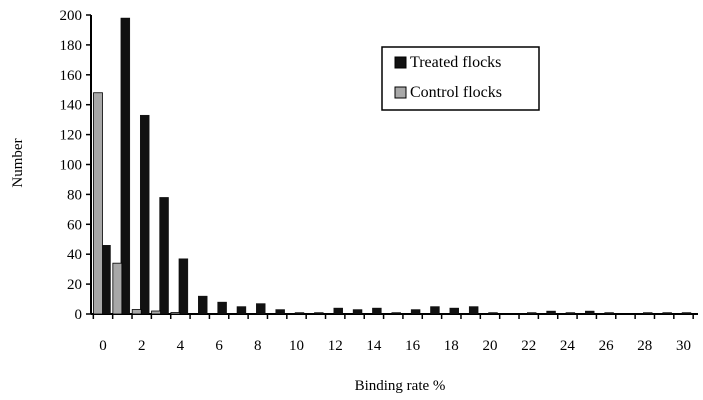 The image size is (703, 400). I want to click on y-tick-label: 60, so click(74, 225).